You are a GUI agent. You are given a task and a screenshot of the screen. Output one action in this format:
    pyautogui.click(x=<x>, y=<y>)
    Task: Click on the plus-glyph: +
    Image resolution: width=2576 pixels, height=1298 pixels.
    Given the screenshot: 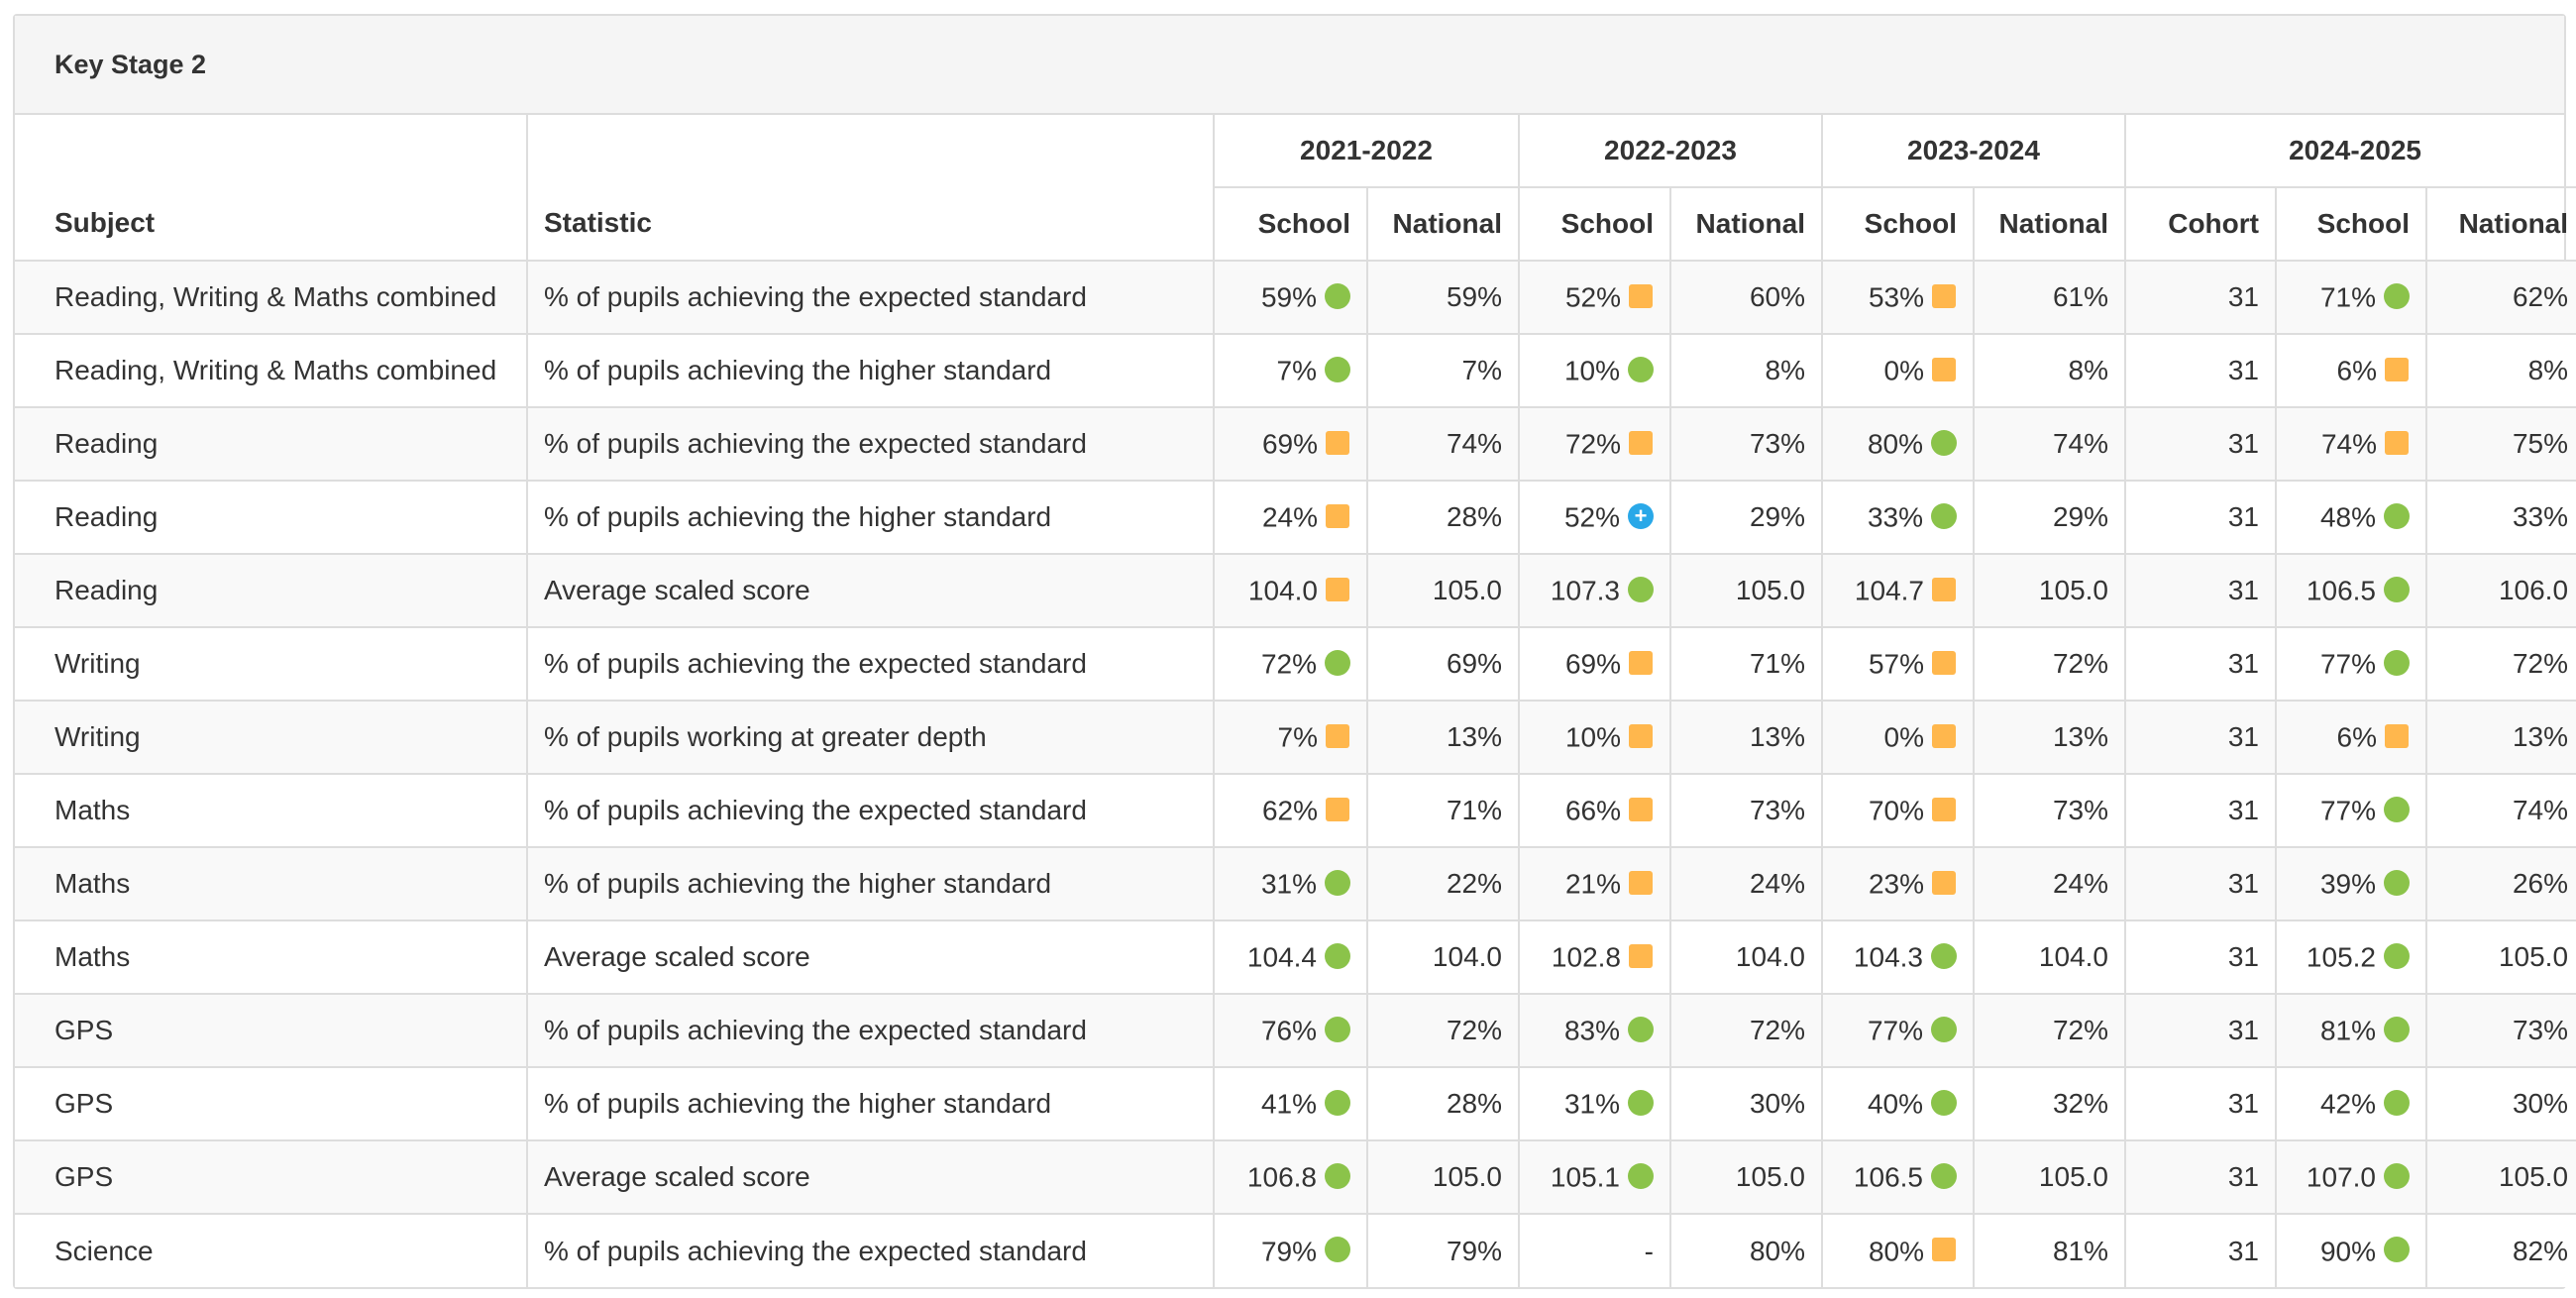 What is the action you would take?
    pyautogui.click(x=1641, y=515)
    